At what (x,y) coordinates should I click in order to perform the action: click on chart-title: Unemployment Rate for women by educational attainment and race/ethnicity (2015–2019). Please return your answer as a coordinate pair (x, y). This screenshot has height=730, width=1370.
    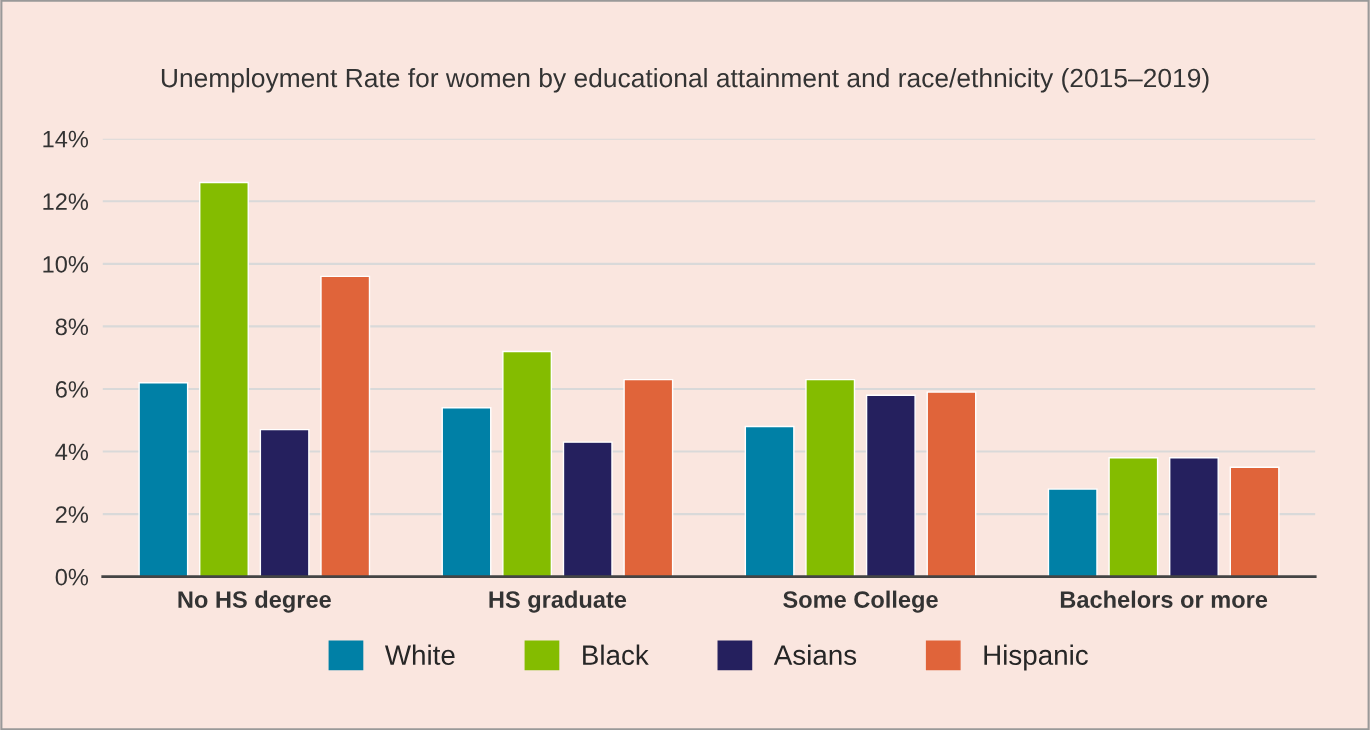
    Looking at the image, I should click on (685, 80).